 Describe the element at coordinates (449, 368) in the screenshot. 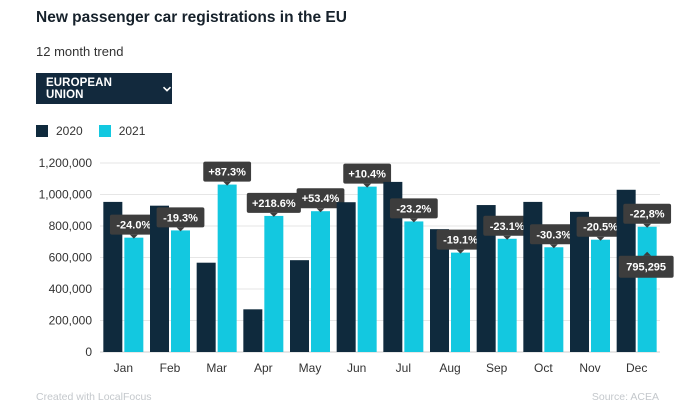

I see `x-tick-label: Aug` at that location.